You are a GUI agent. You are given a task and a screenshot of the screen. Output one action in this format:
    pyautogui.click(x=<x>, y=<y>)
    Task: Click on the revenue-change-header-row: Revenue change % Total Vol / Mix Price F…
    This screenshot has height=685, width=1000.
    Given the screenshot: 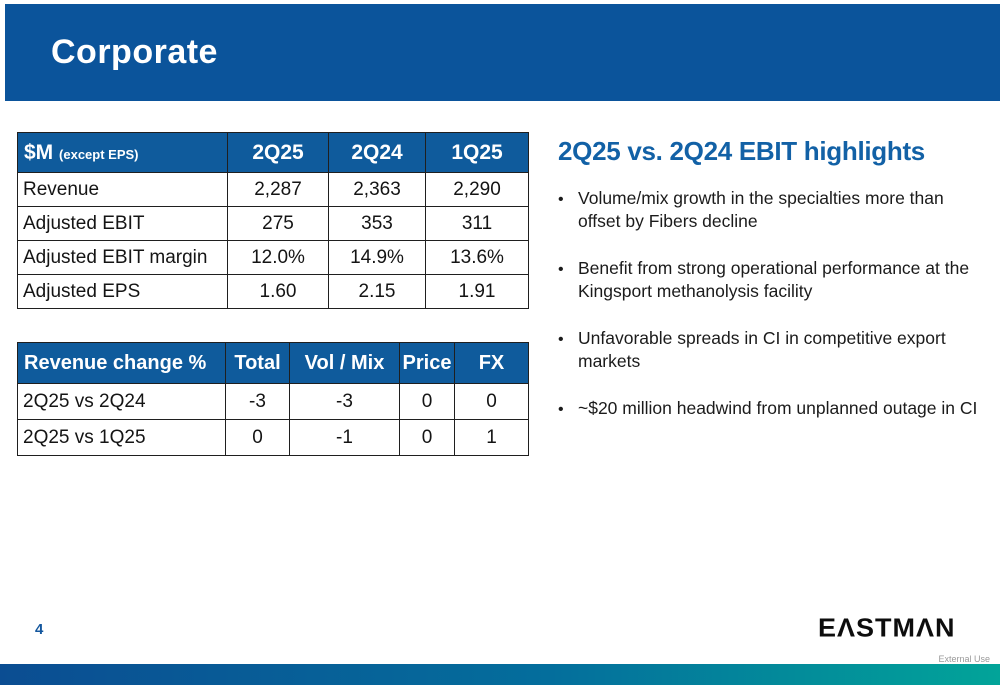 What is the action you would take?
    pyautogui.click(x=273, y=363)
    